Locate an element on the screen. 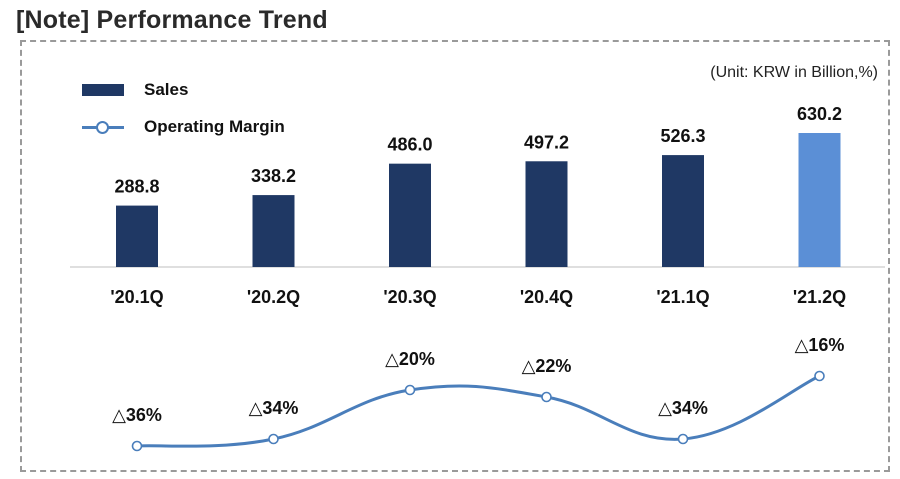 The image size is (900, 479). x-tick-label-3: '20.3Q is located at coordinates (409, 297).